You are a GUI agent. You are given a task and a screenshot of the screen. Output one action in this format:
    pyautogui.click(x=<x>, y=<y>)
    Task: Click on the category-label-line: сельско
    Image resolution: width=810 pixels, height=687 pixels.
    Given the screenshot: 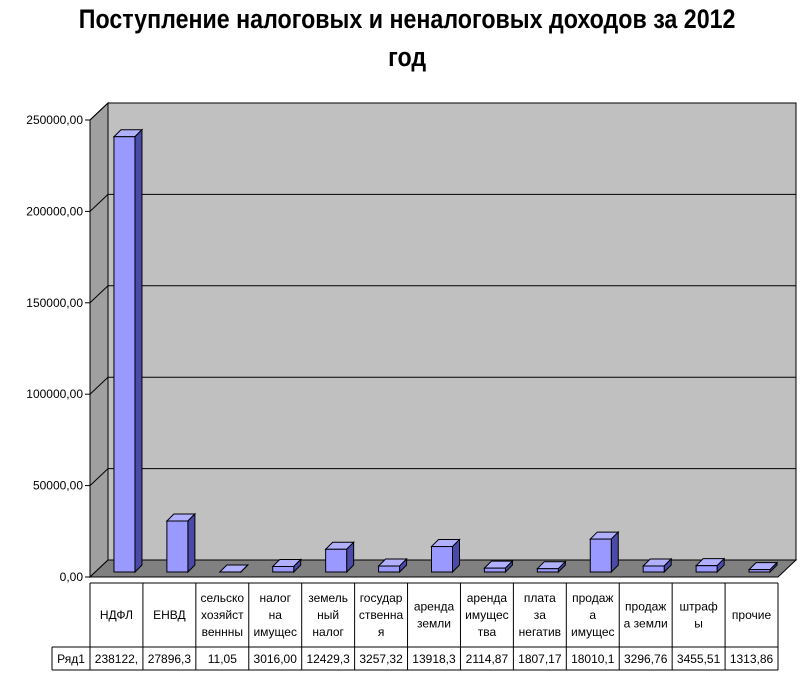 What is the action you would take?
    pyautogui.click(x=223, y=598)
    